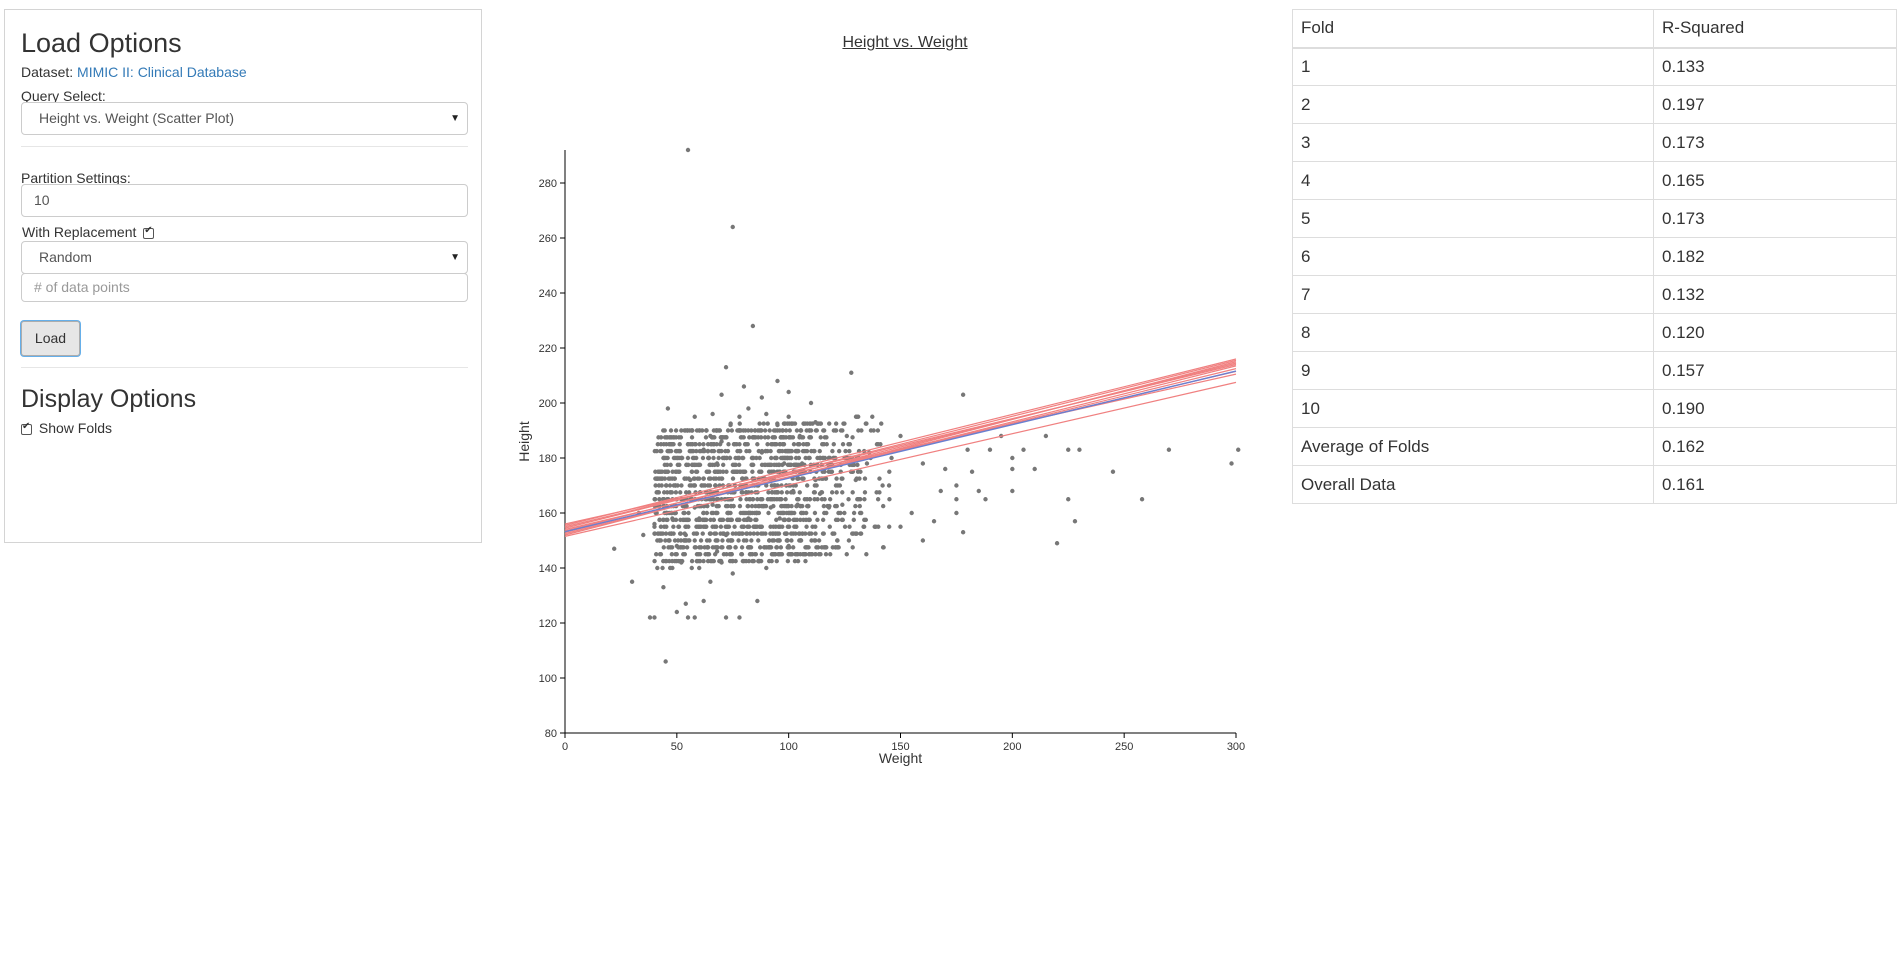 Image resolution: width=1903 pixels, height=962 pixels. Describe the element at coordinates (548, 404) in the screenshot. I see `y-tick-label: 200` at that location.